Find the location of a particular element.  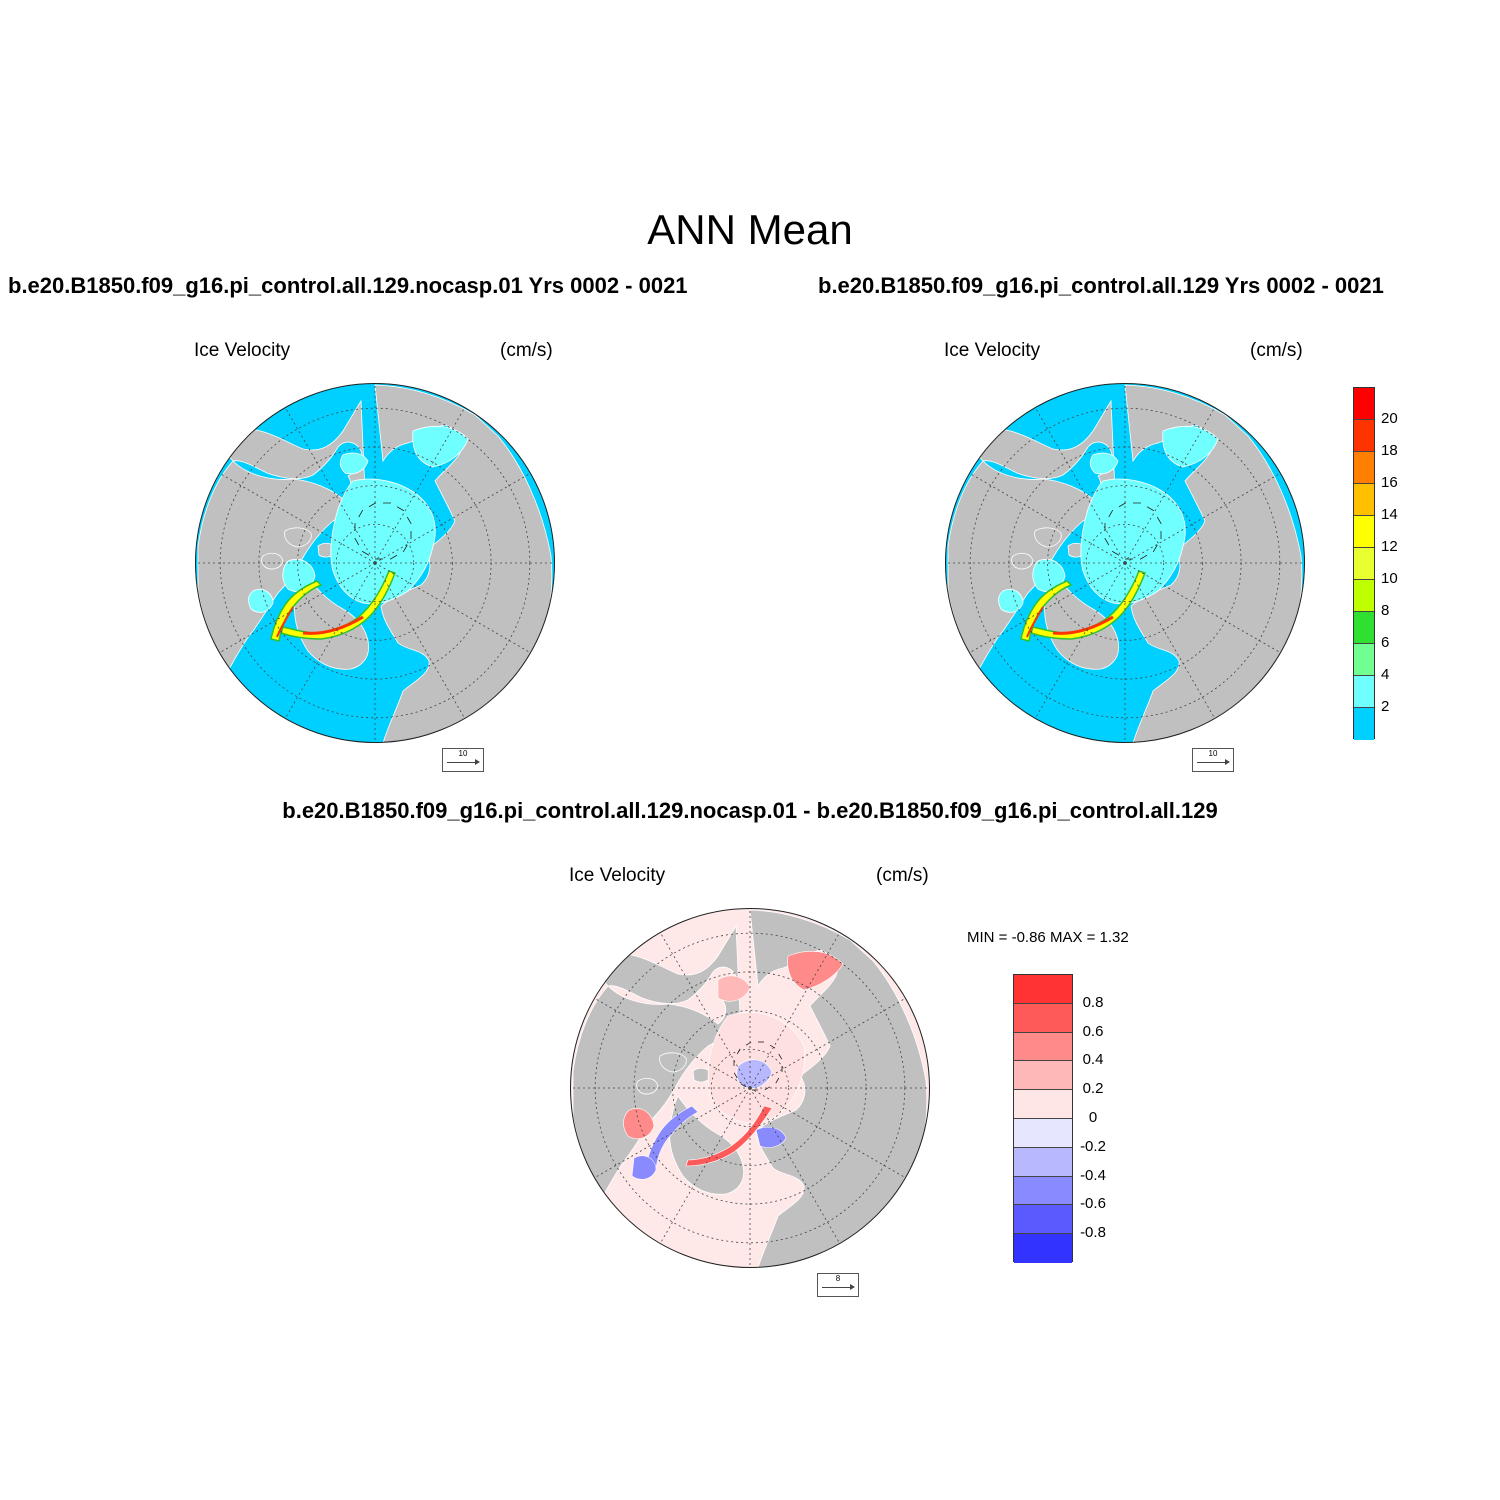

polar-map-top-right is located at coordinates (1125, 563).